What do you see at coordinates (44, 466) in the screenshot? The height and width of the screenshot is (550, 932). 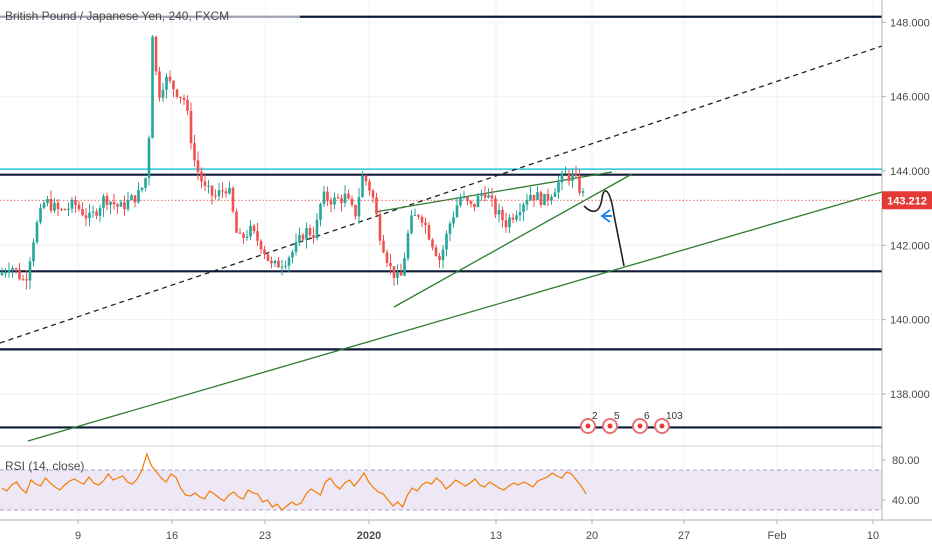 I see `rsi-title: RSI (14, close)` at bounding box center [44, 466].